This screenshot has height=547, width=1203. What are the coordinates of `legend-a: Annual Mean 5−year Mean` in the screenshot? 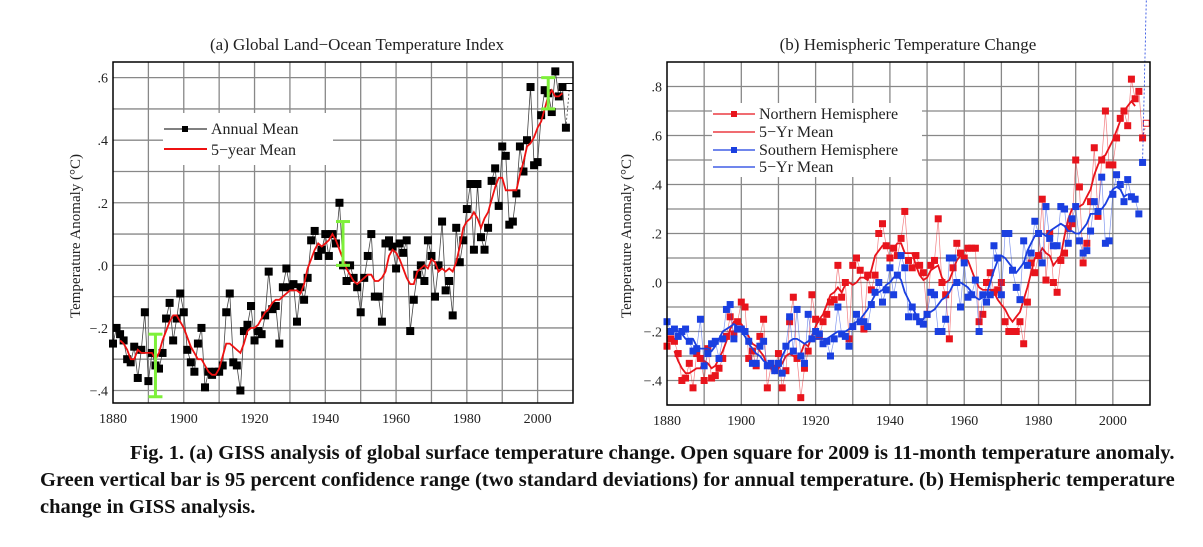 It's located at (248, 139).